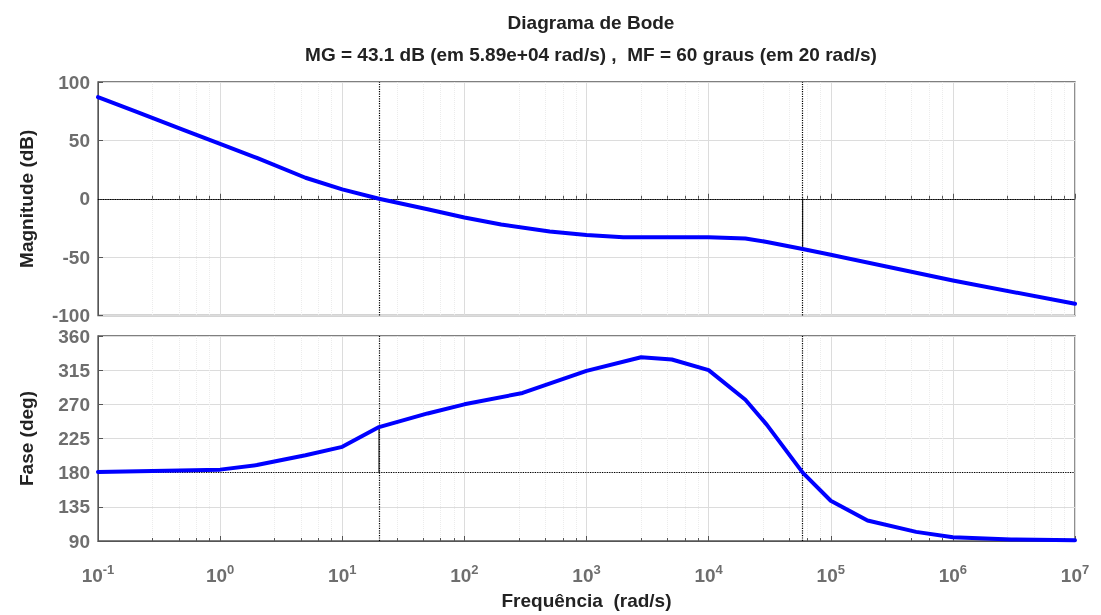 This screenshot has width=1101, height=615. Describe the element at coordinates (79, 140) in the screenshot. I see `y-tick-label: 50` at that location.